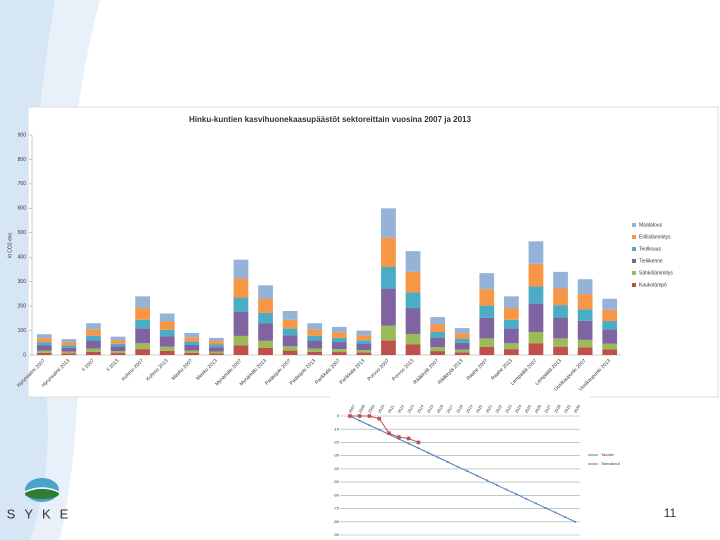 The image size is (720, 540). Describe the element at coordinates (336, 494) in the screenshot. I see `y-tick-label: -60` at that location.